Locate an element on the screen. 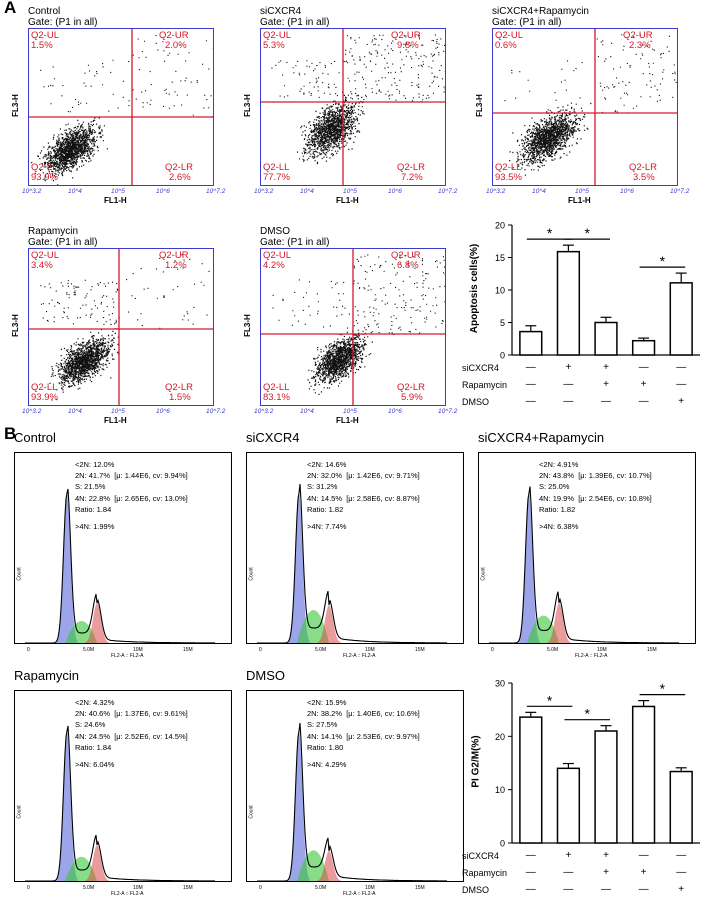 The height and width of the screenshot is (903, 709). quadrant-label-q-ll: Q2-LL is located at coordinates (508, 167).